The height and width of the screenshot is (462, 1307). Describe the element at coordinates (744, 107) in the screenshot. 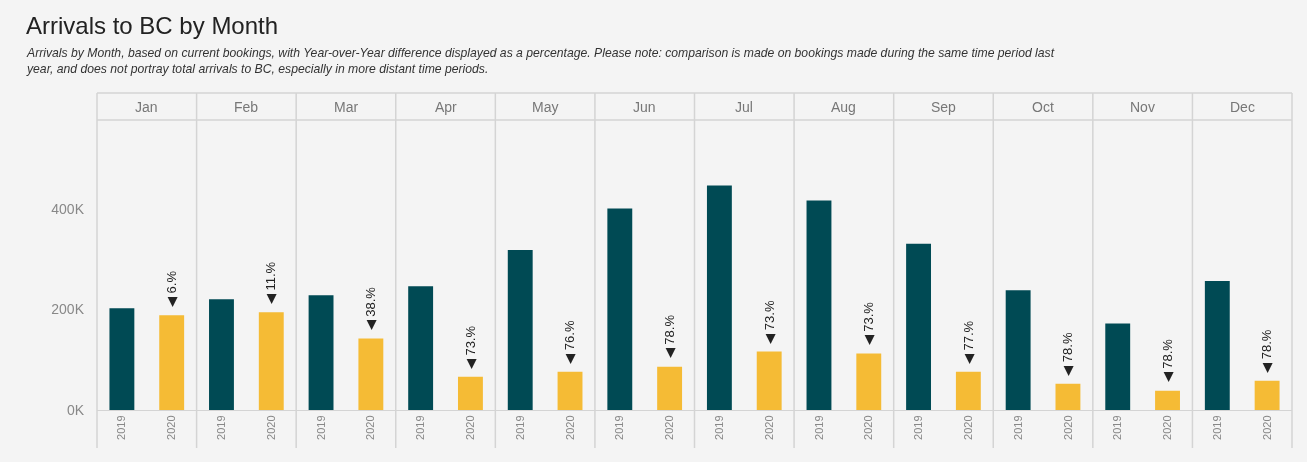

I see `chart-title: Jul` at that location.